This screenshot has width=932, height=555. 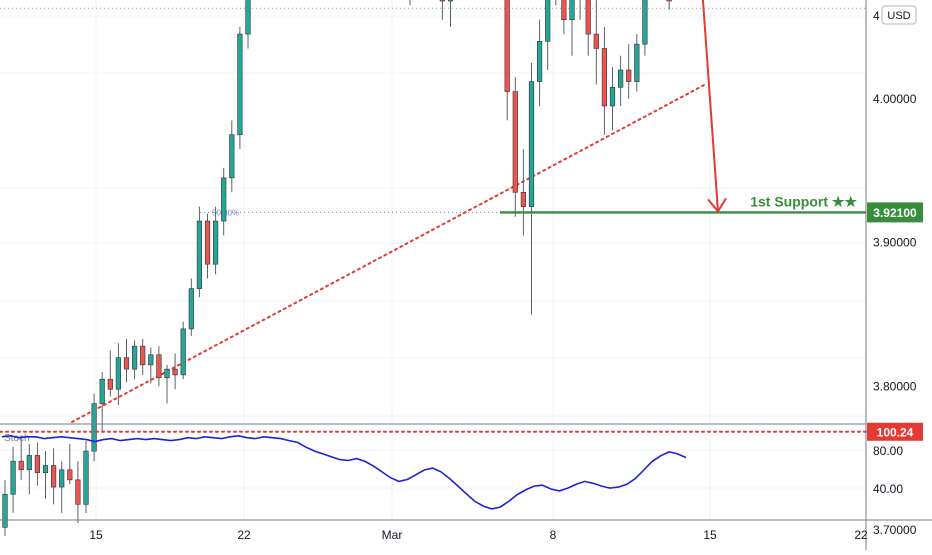 I want to click on svg-text: 100.24, so click(x=895, y=432).